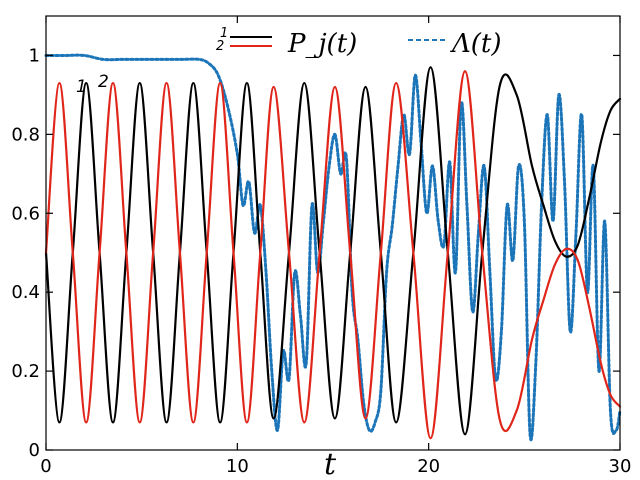 The image size is (640, 480). What do you see at coordinates (25, 292) in the screenshot?
I see `y-tick-label: 0.4` at bounding box center [25, 292].